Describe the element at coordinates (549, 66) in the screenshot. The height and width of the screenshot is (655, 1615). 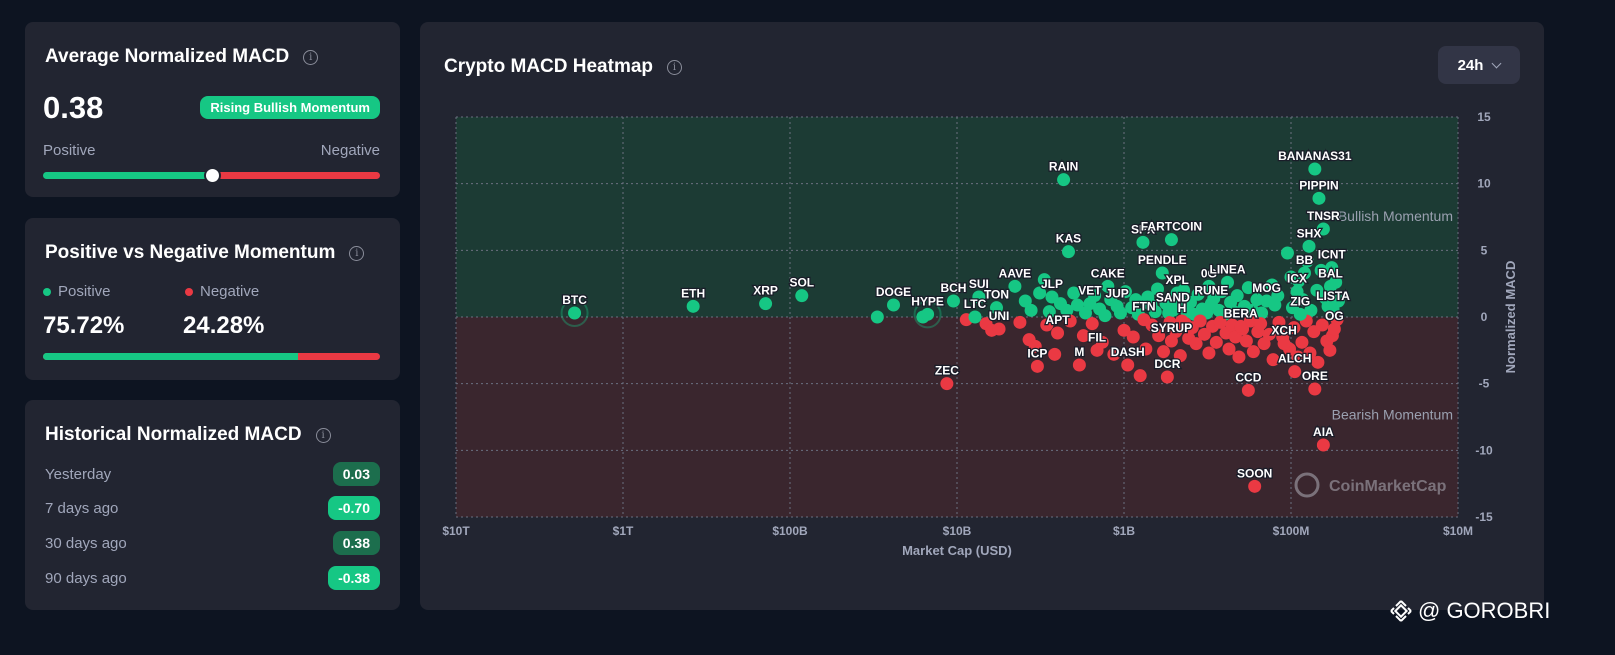
I see `heatmap-title: Crypto MACD Heatmap` at that location.